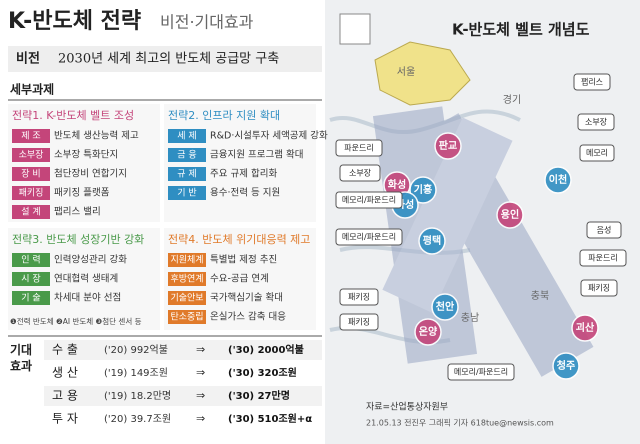 The image size is (640, 444). What do you see at coordinates (86, 279) in the screenshot?
I see `item-text: 연대협력 생태계` at bounding box center [86, 279].